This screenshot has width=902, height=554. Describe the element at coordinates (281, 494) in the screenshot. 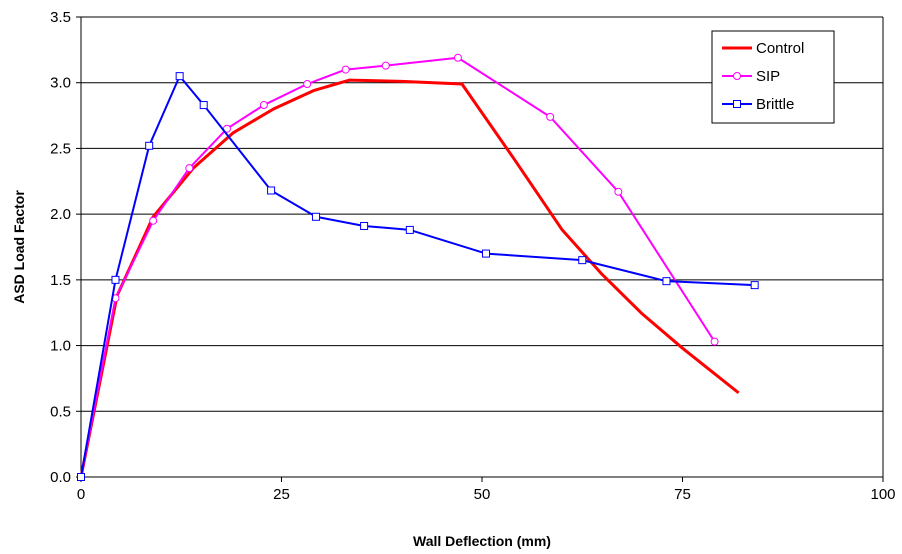

I see `x-tick-label: 25` at that location.